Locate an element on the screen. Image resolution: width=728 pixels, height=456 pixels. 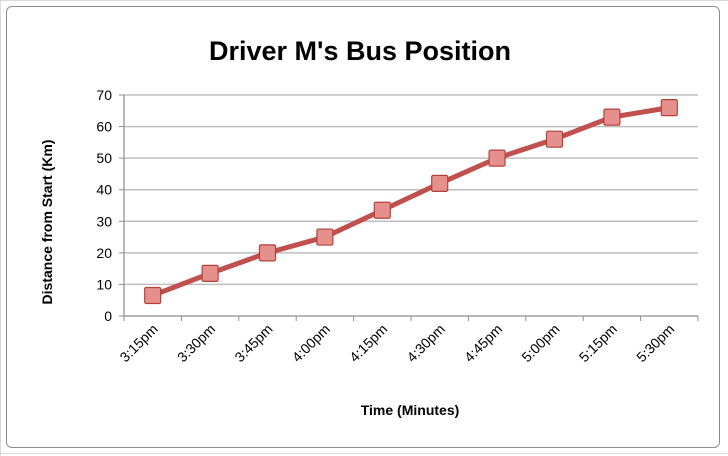
y-tick-label: 70 is located at coordinates (104, 95).